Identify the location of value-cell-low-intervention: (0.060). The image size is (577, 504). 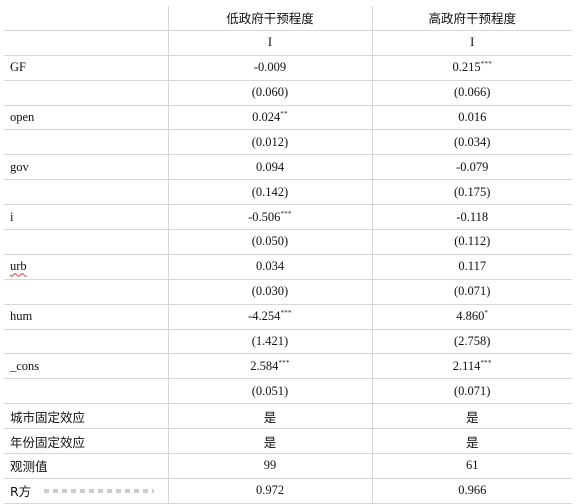
(270, 93).